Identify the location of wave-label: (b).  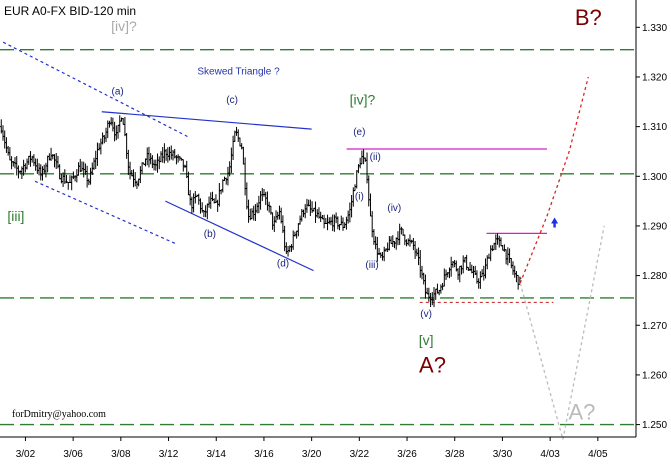
(210, 234).